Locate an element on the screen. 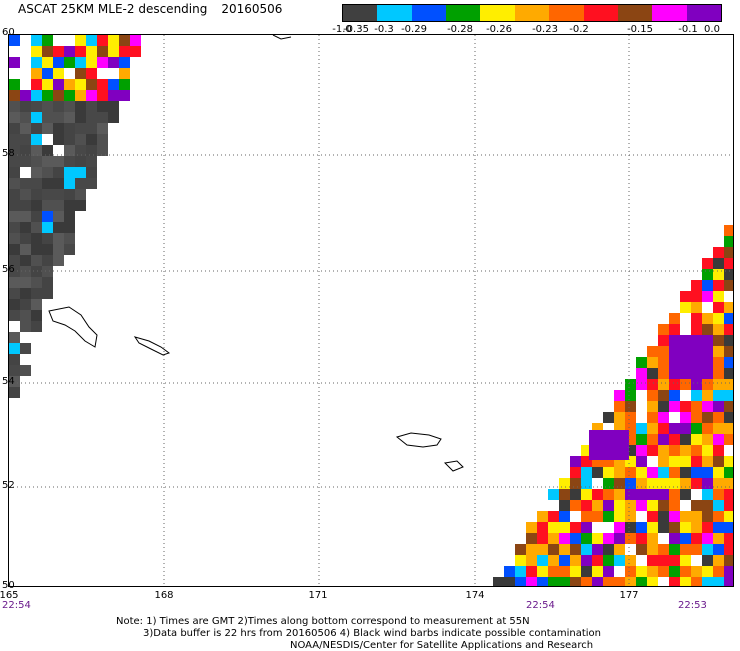 Image resolution: width=740 pixels, height=651 pixels. time-label-left: 22:54 is located at coordinates (16, 605).